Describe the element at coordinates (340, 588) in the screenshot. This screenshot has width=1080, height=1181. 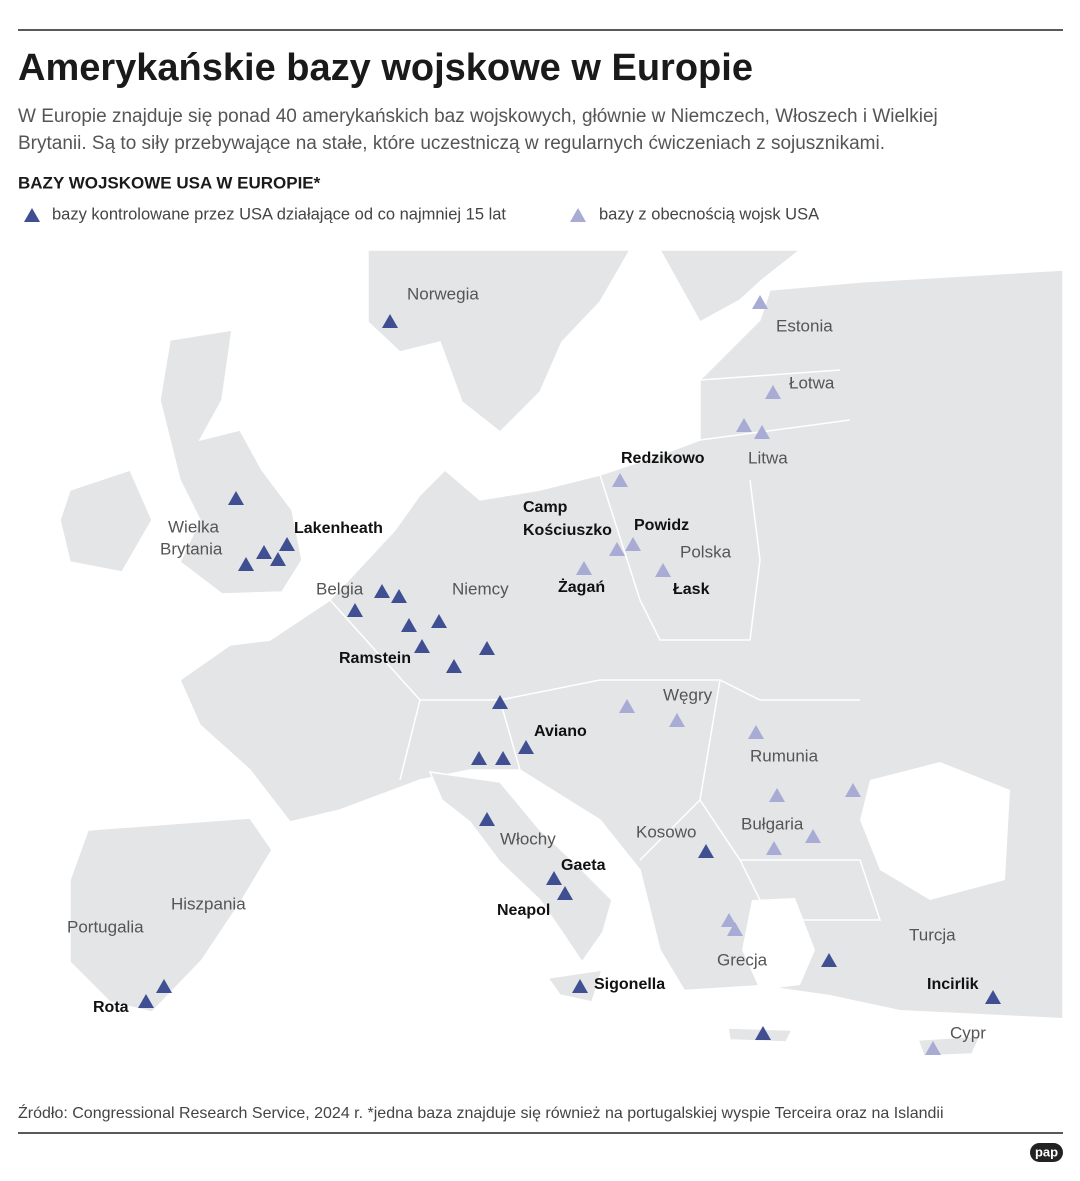
I see `country-label: Belgia` at that location.